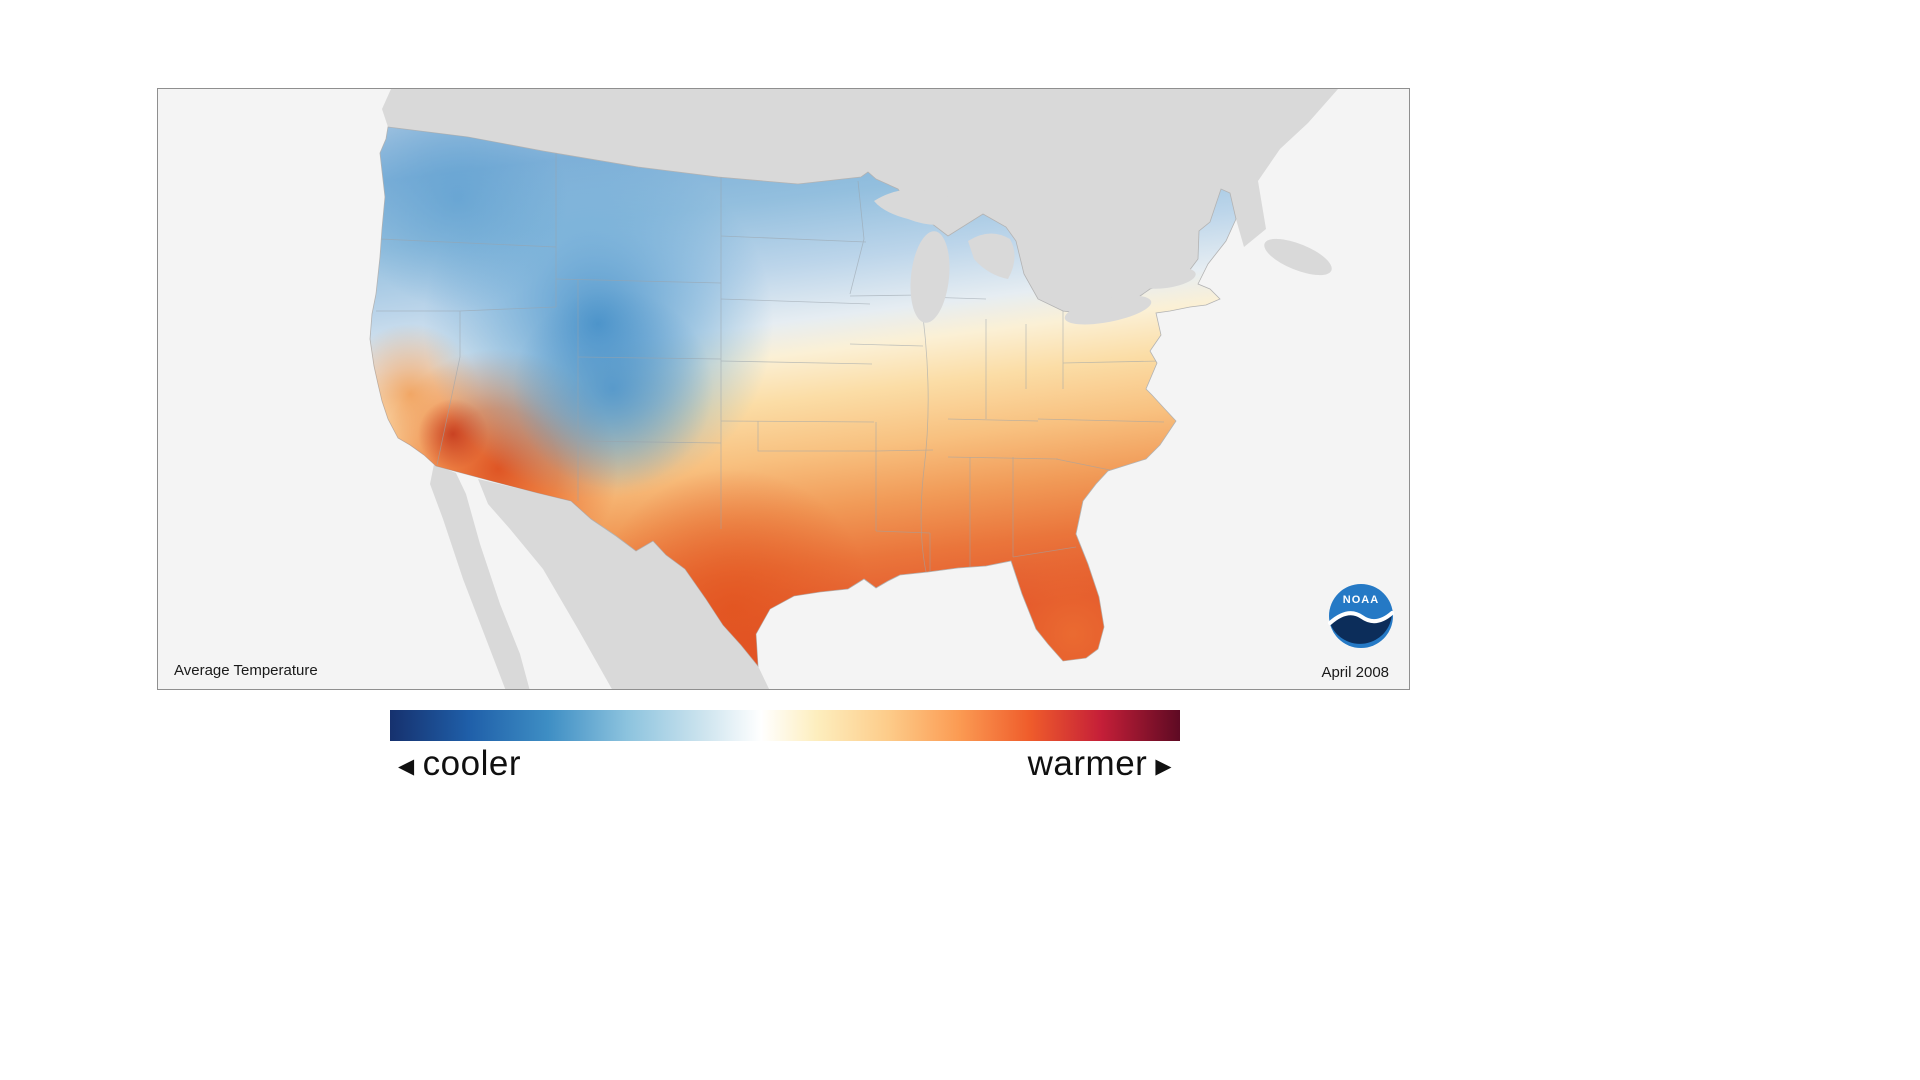 The width and height of the screenshot is (1920, 1080). Describe the element at coordinates (246, 670) in the screenshot. I see `average-temperature-label: Average Temperature` at that location.